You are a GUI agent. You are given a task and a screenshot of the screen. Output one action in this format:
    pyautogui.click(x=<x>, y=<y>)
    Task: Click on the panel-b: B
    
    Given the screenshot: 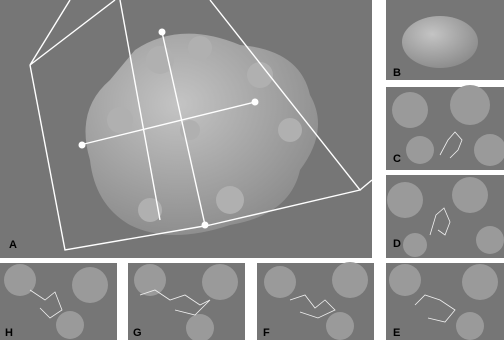 What is the action you would take?
    pyautogui.click(x=445, y=40)
    